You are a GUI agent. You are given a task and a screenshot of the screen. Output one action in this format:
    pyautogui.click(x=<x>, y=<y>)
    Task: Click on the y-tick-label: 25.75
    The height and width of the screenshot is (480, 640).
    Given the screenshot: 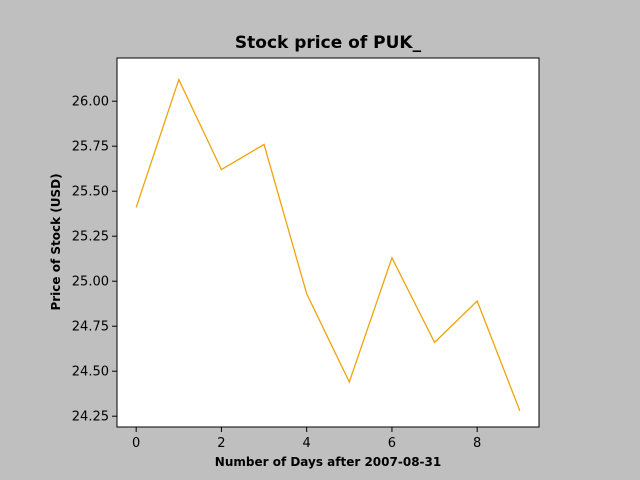 What is the action you would take?
    pyautogui.click(x=90, y=147)
    